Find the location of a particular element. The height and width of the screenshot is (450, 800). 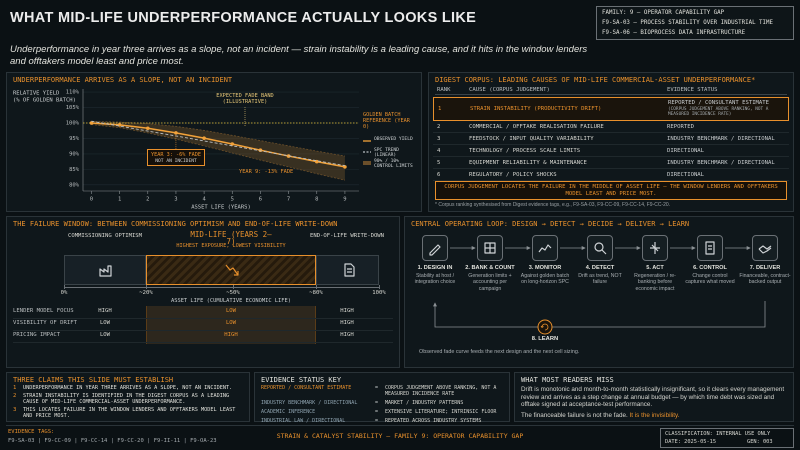

family-line: FAMILY: 9 — OPERATOR CAPABILITY GAP is located at coordinates (663, 13).